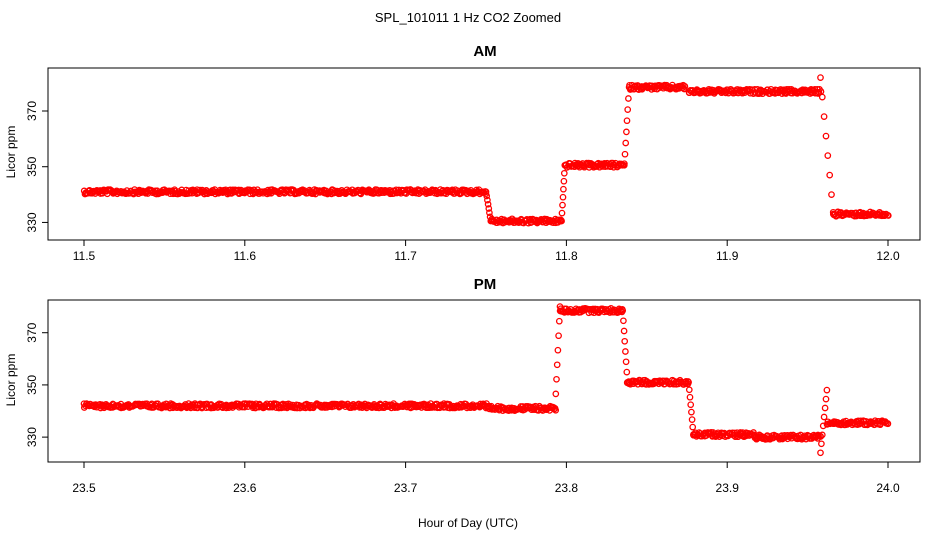 Image resolution: width=936 pixels, height=540 pixels. I want to click on x-tick-label: 11.9, so click(727, 256).